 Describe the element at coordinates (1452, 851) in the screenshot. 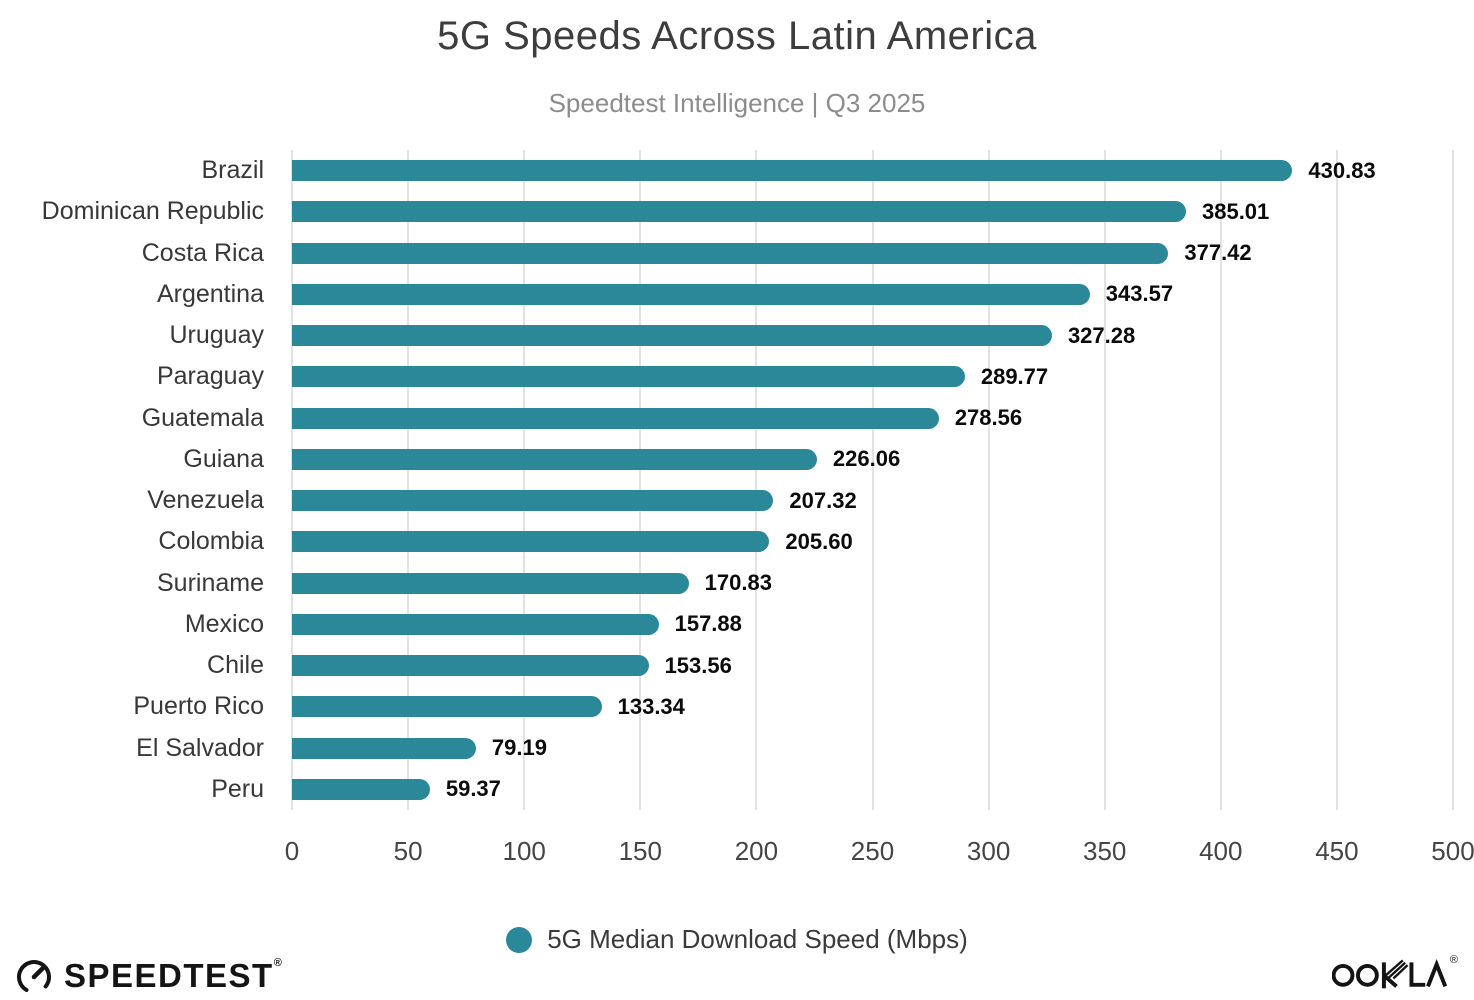

I see `x-tick-label: 500` at that location.